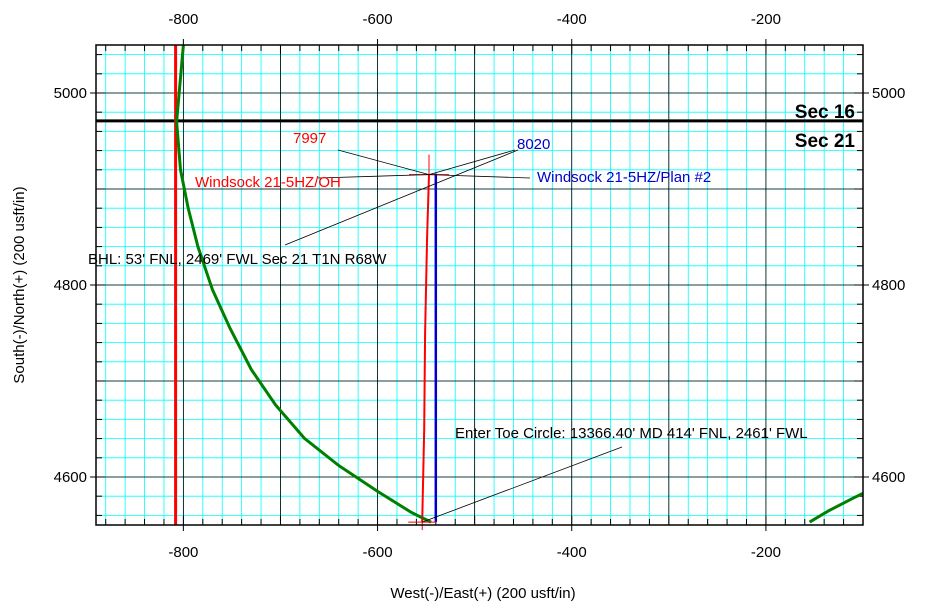 This screenshot has width=930, height=605. What do you see at coordinates (482, 593) in the screenshot?
I see `x-axis-title: West(-)/East(+) (200 usft/in)` at bounding box center [482, 593].